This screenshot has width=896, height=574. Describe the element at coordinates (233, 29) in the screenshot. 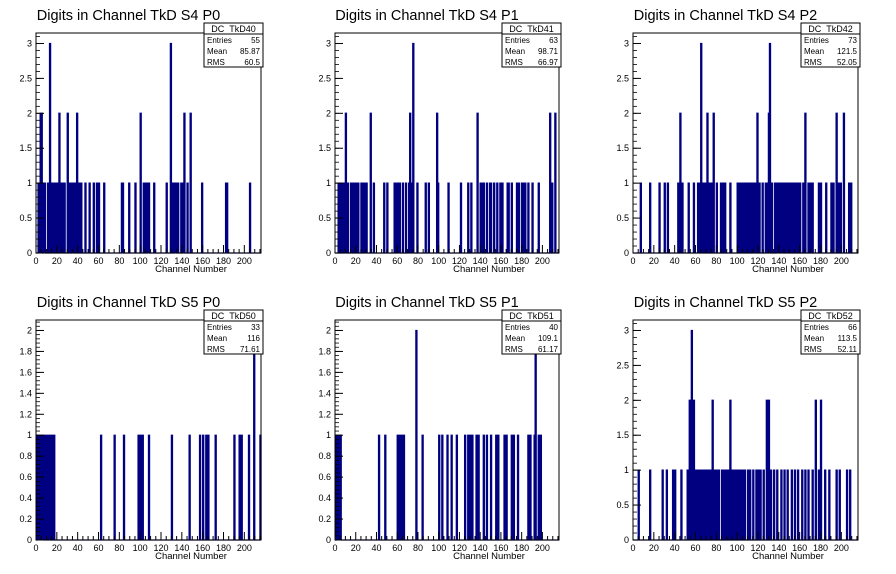

I see `stats-name: DC_TkD40` at that location.